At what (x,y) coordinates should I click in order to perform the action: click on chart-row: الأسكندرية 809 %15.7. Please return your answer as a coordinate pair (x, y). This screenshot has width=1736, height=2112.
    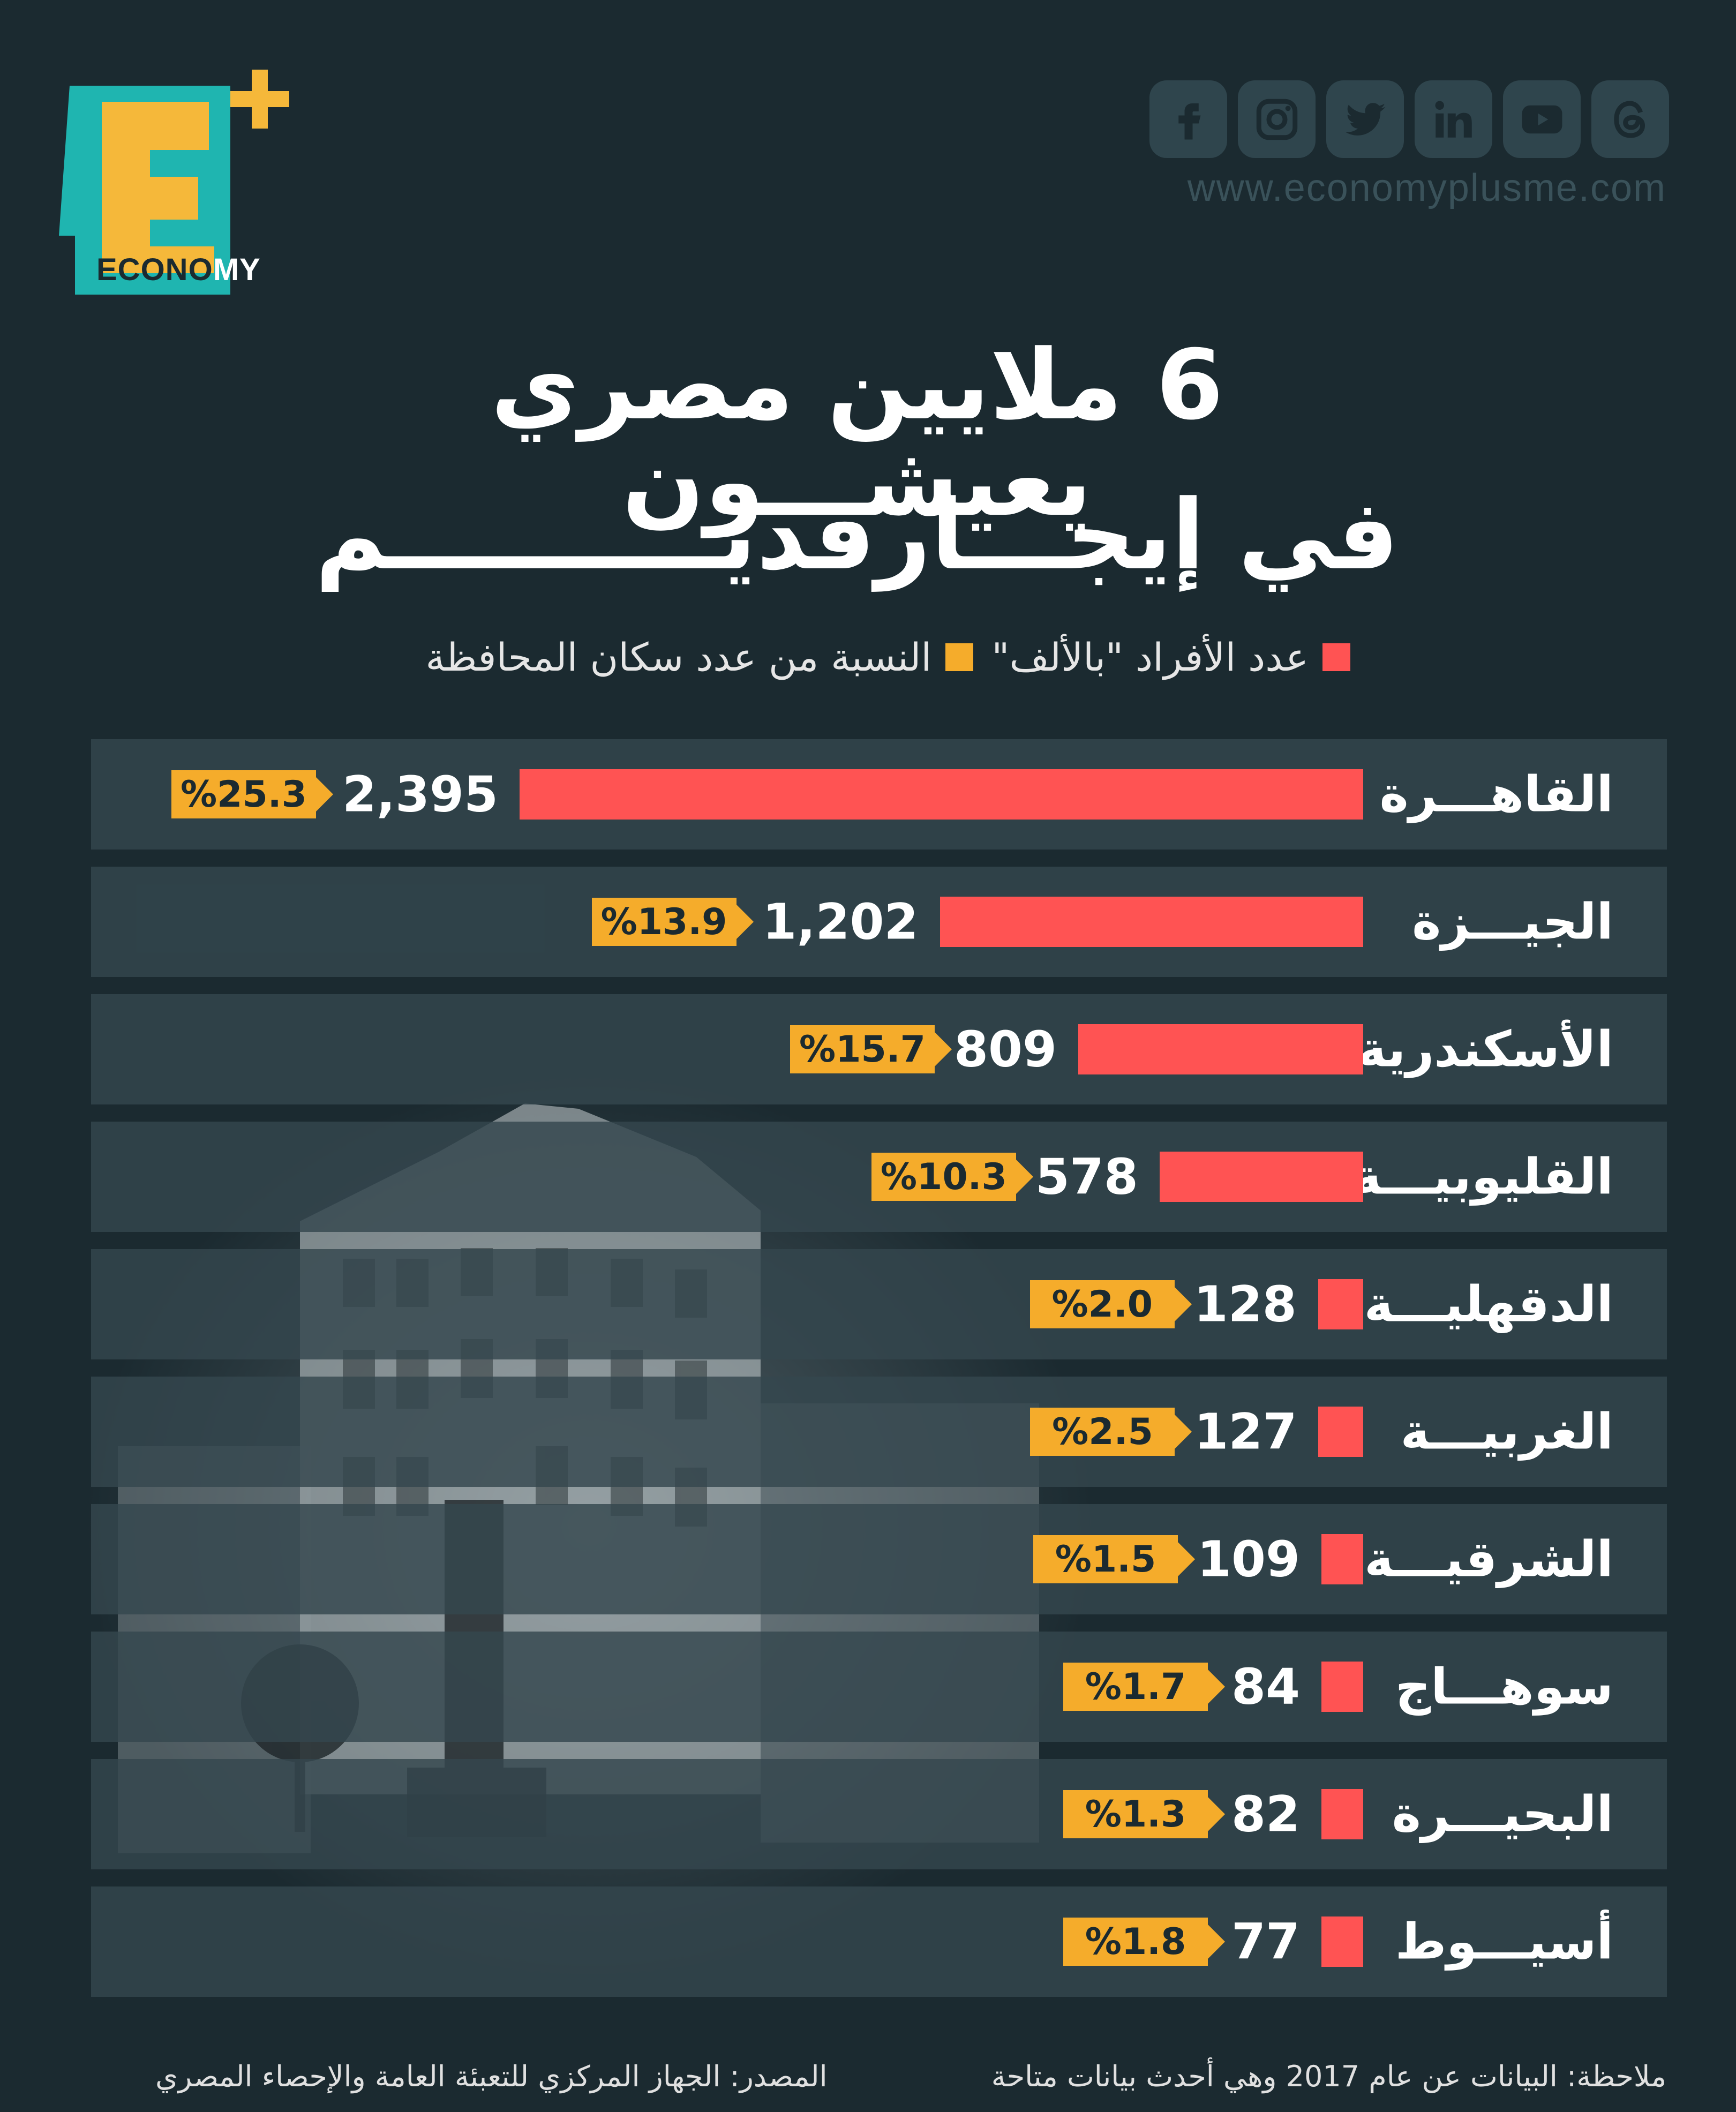
    Looking at the image, I should click on (879, 1049).